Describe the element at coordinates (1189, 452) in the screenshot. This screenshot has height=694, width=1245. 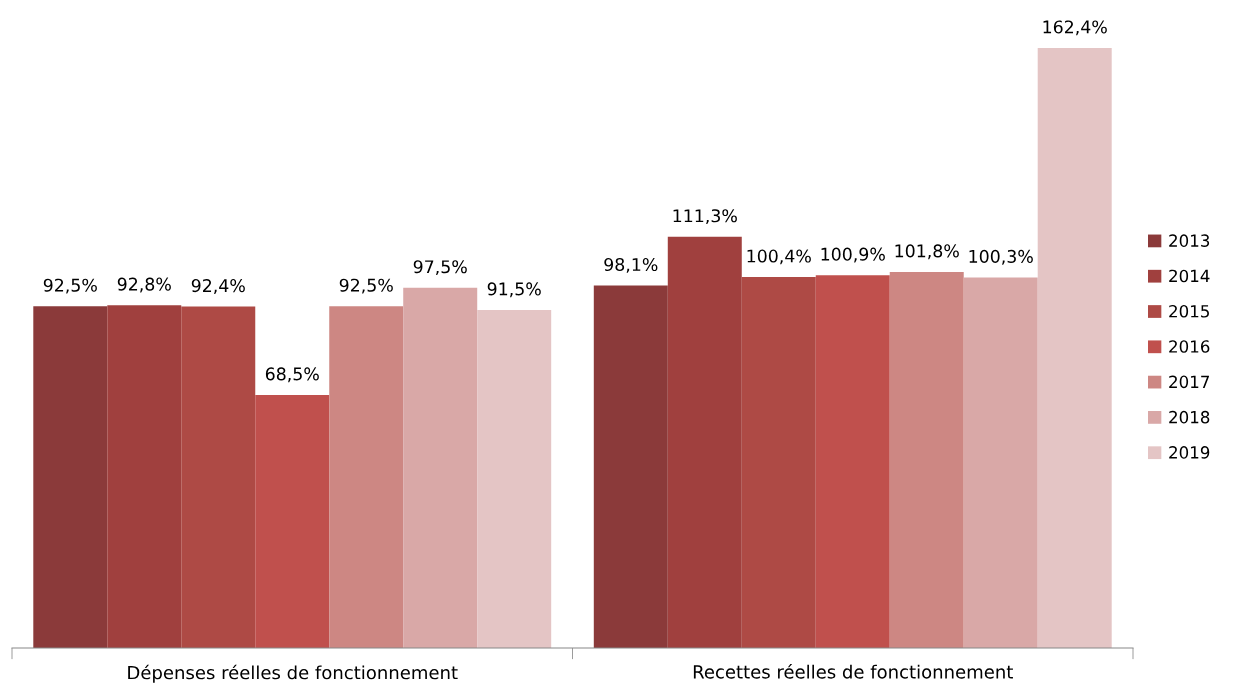
I see `legend-label: 2019` at that location.